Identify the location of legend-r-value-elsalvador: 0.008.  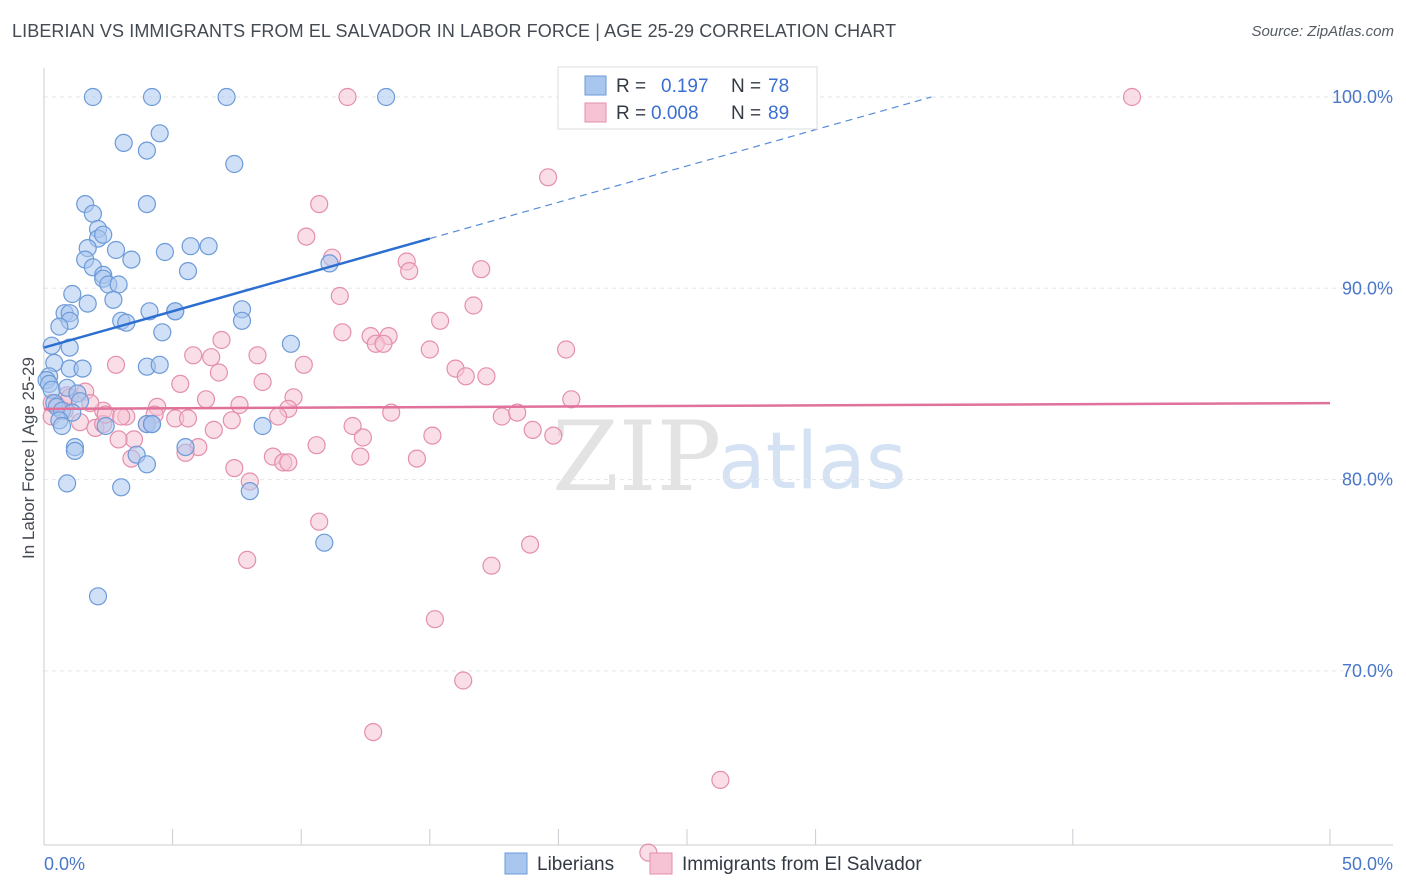
(675, 113).